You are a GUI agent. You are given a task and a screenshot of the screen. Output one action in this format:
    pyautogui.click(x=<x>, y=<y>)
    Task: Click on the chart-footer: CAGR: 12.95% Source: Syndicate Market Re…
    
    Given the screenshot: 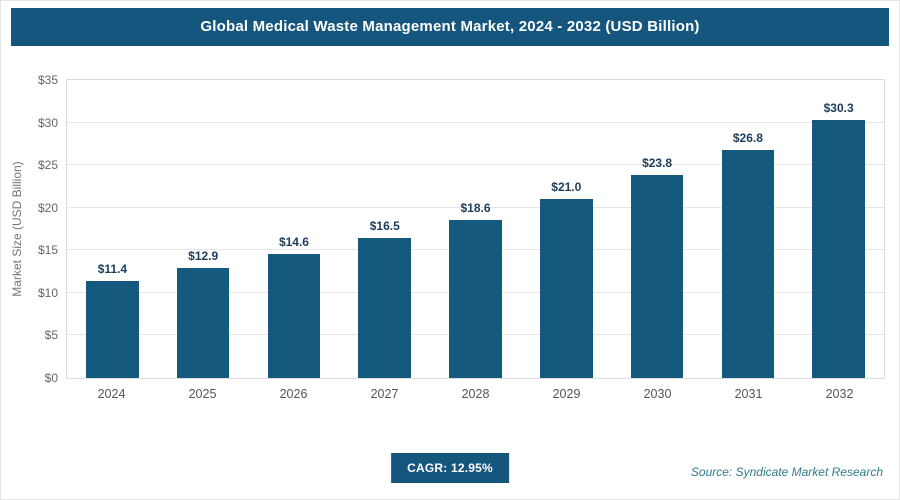 What is the action you would take?
    pyautogui.click(x=450, y=470)
    